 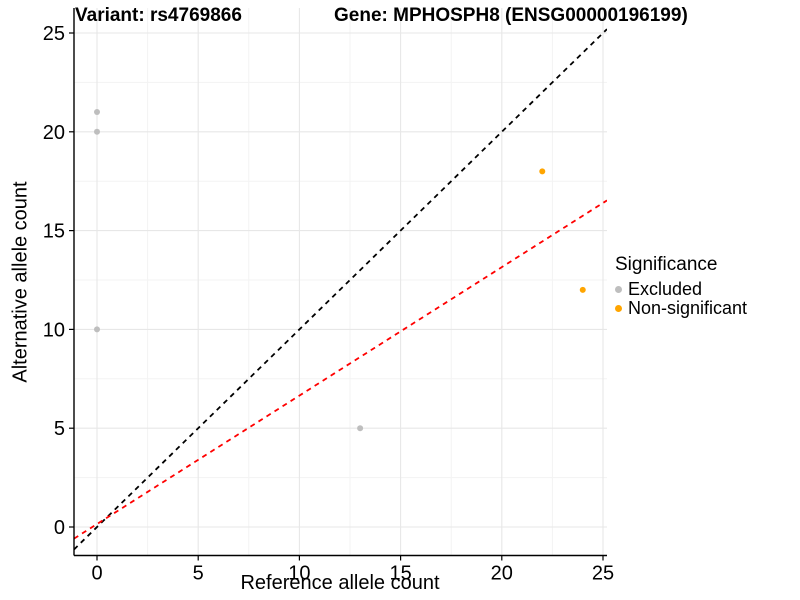 What do you see at coordinates (502, 574) in the screenshot?
I see `x-tick-label: 20` at bounding box center [502, 574].